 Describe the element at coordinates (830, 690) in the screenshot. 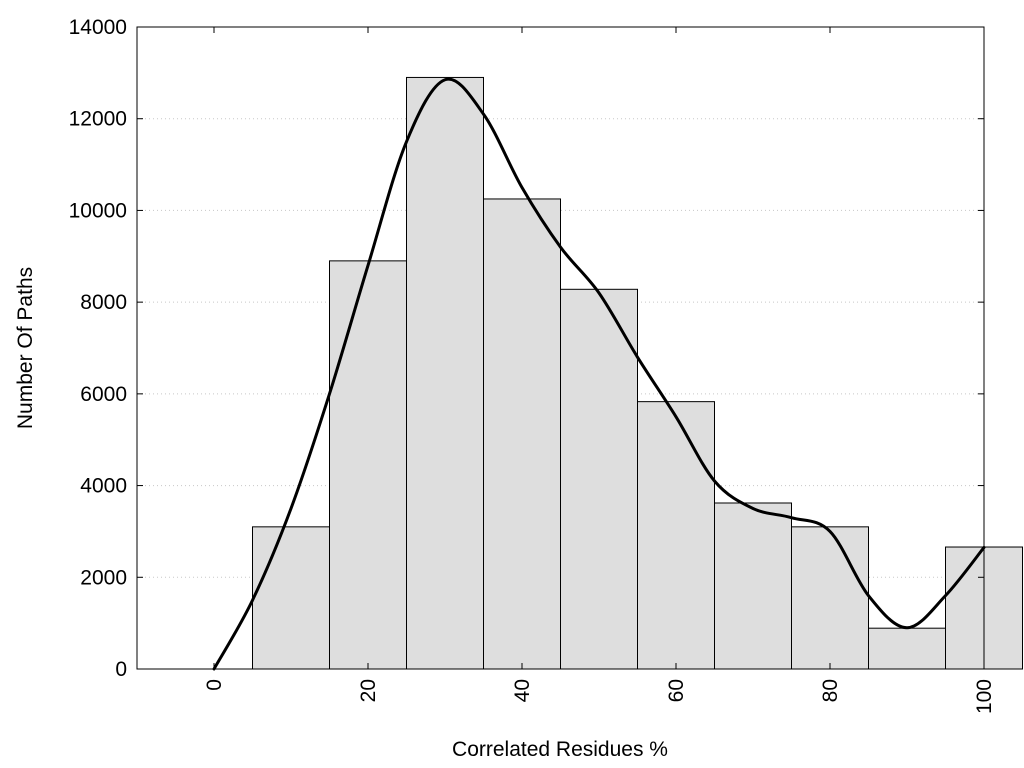

I see `x-tick-label-80: 80` at that location.